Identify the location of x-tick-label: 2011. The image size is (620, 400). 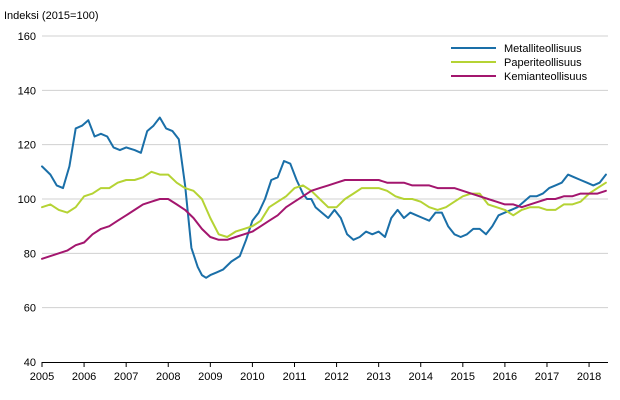
(295, 377).